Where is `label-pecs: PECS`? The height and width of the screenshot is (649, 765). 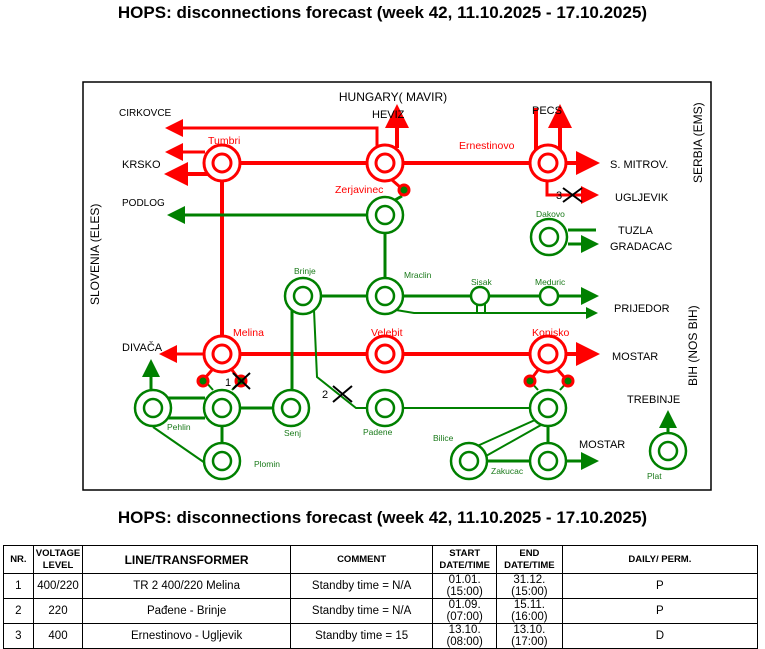 label-pecs: PECS is located at coordinates (547, 111).